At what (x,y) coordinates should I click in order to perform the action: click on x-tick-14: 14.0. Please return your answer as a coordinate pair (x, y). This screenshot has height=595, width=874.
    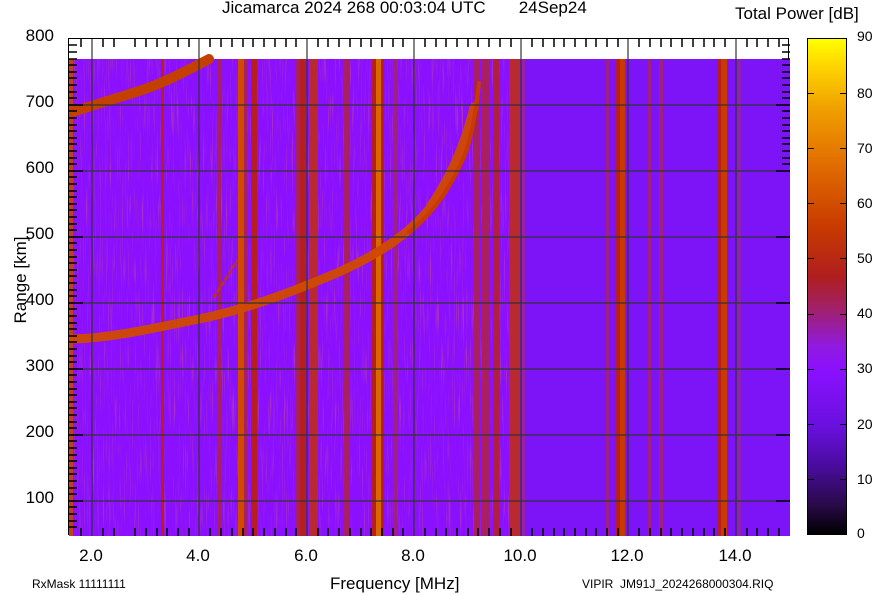
    Looking at the image, I should click on (735, 555).